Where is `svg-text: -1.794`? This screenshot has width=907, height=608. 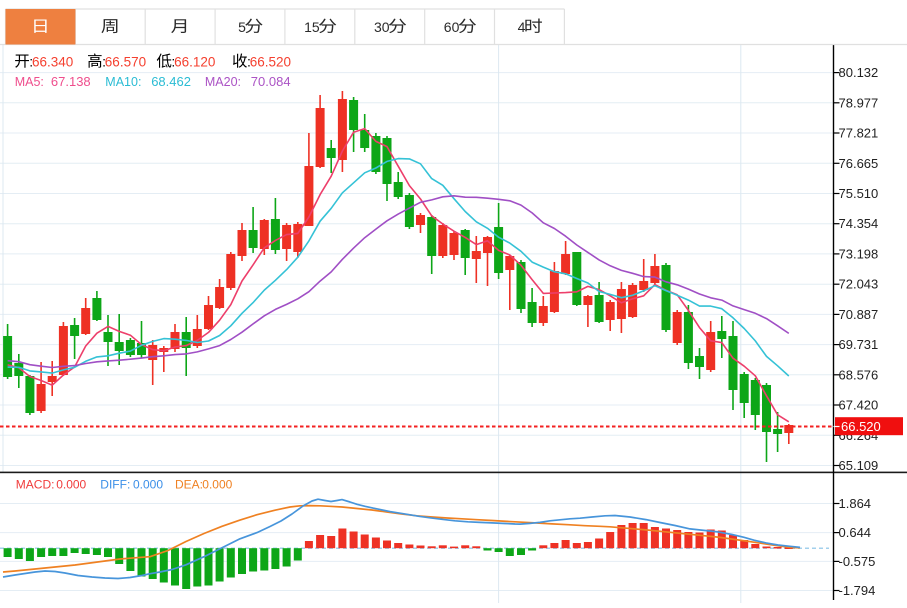 svg-text: -1.794 is located at coordinates (857, 590).